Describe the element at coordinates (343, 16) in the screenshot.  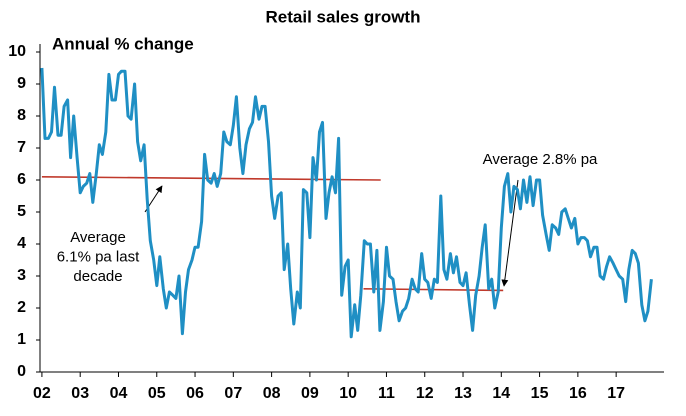
I see `chart-title: Retail sales growth` at that location.